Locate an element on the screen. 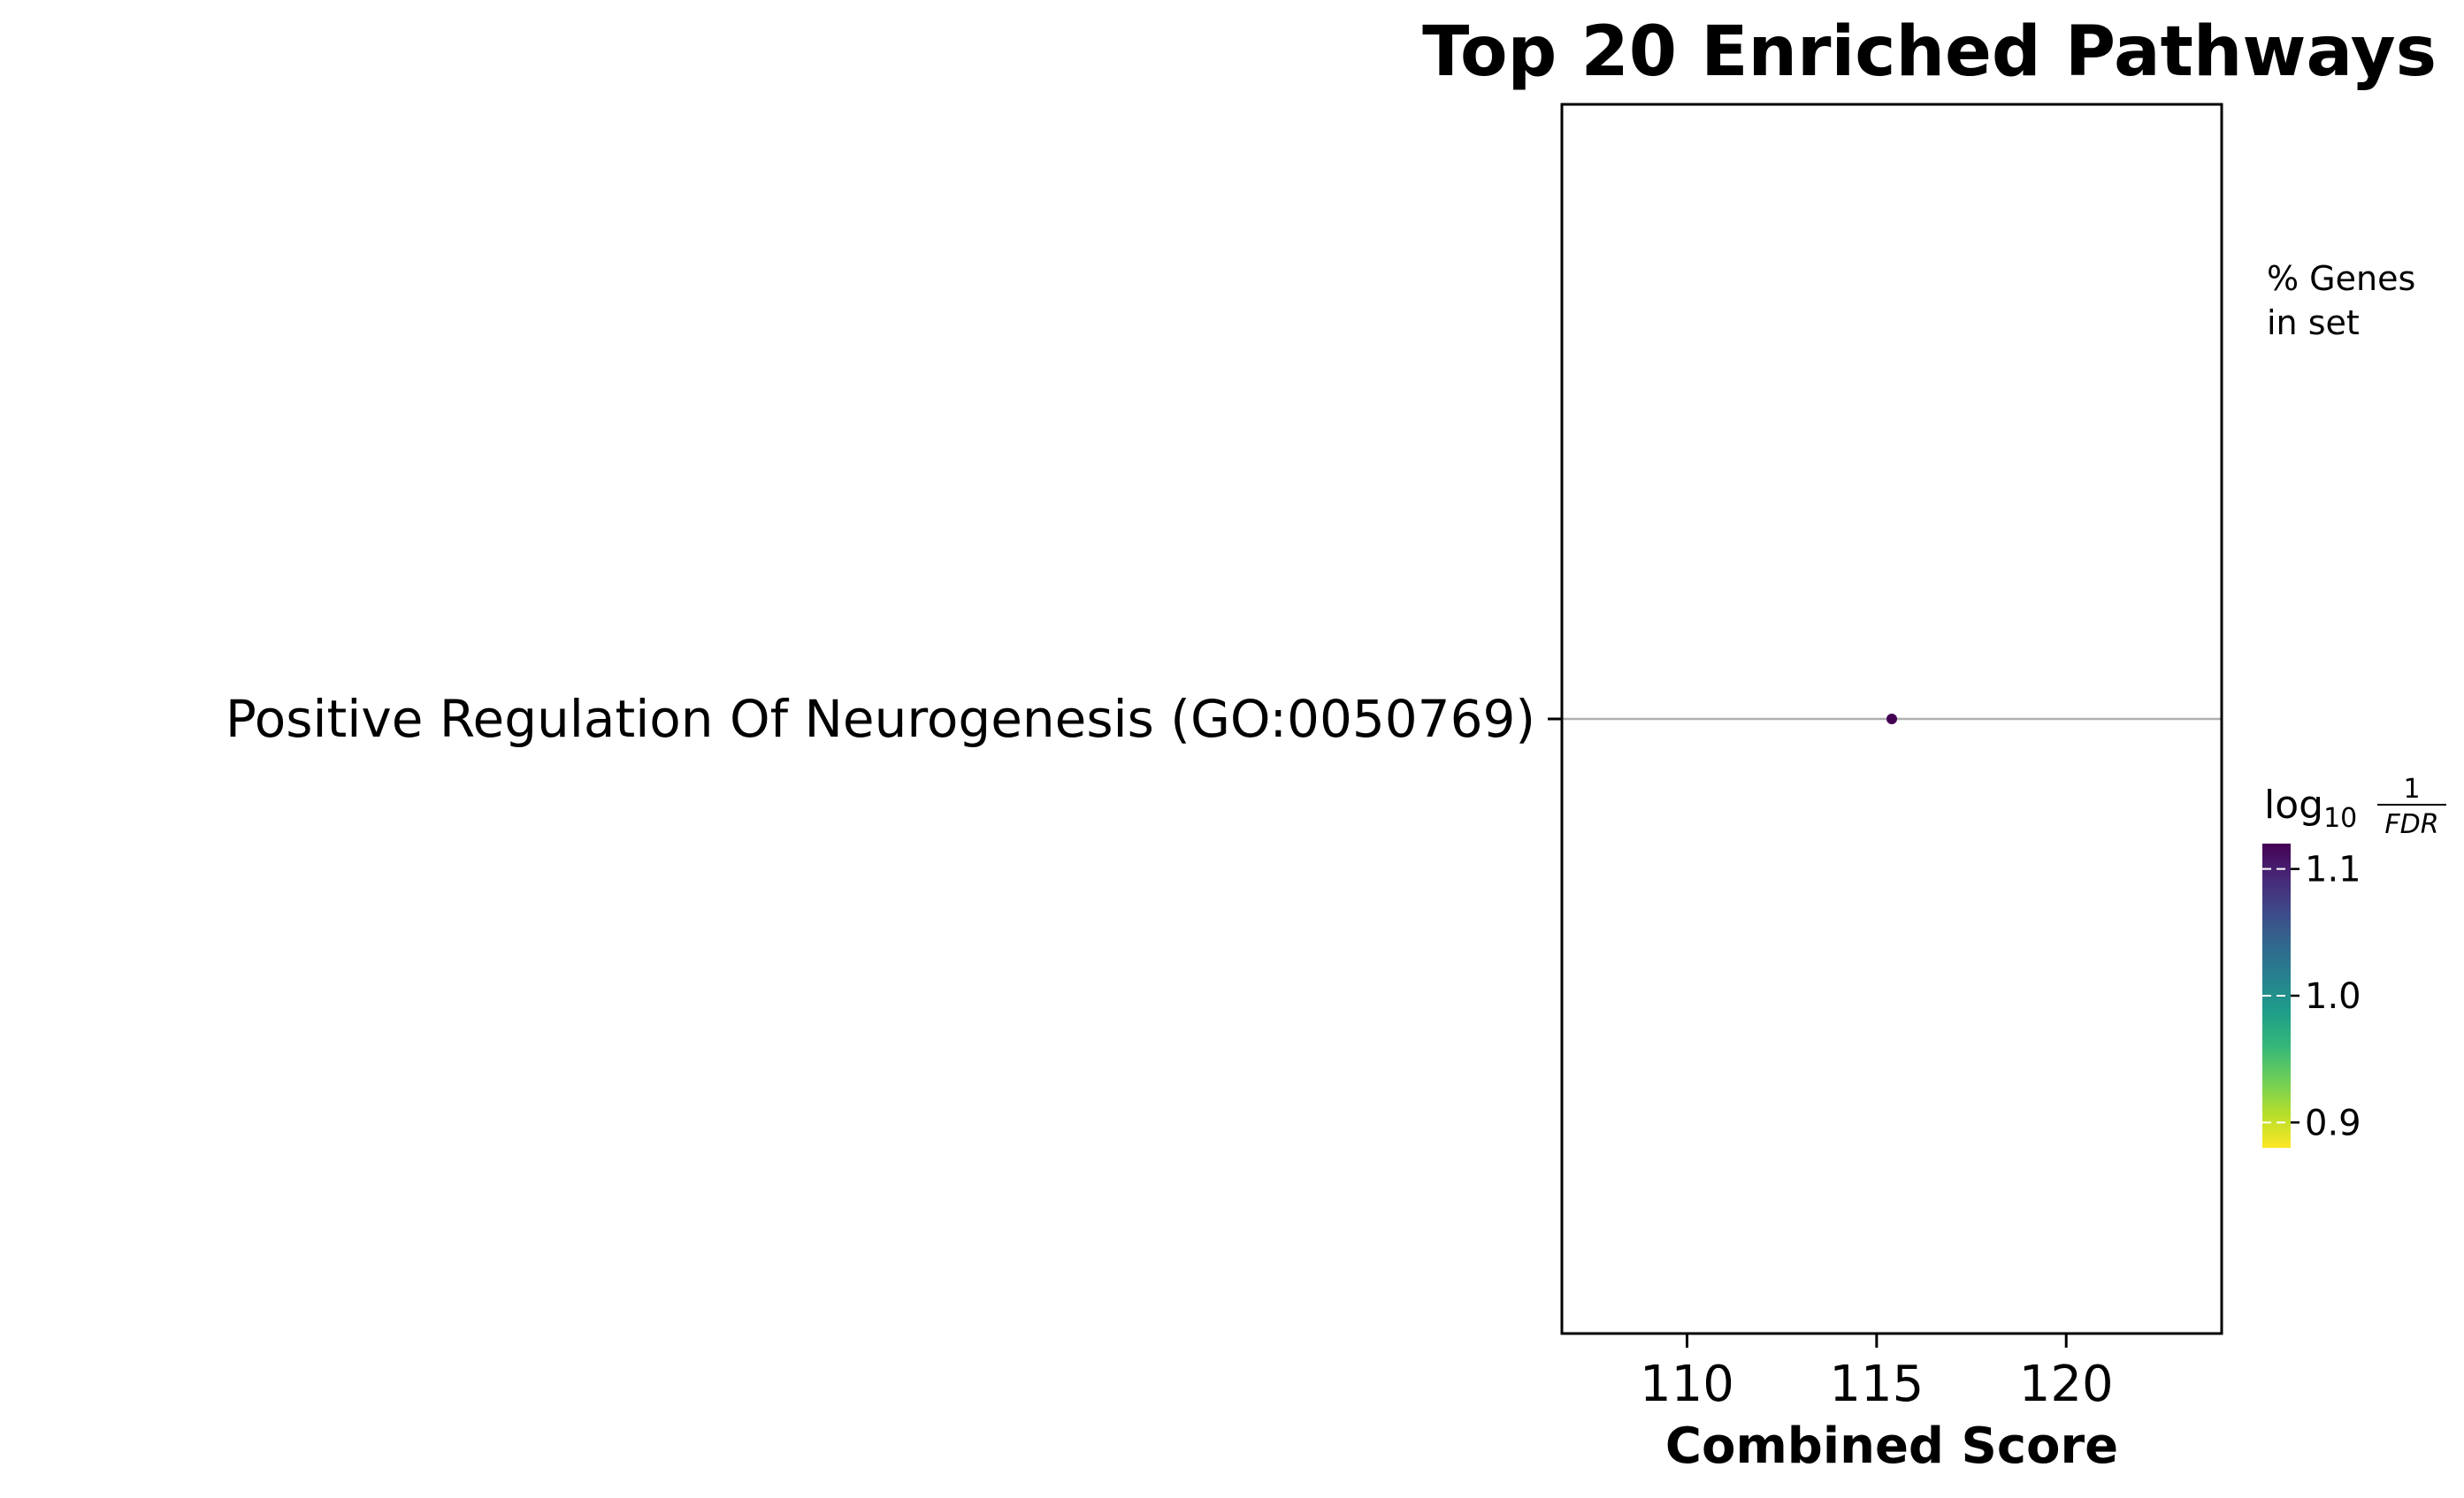 Image resolution: width=2464 pixels, height=1498 pixels. colorbar-label-denominator: FDR is located at coordinates (2411, 824).